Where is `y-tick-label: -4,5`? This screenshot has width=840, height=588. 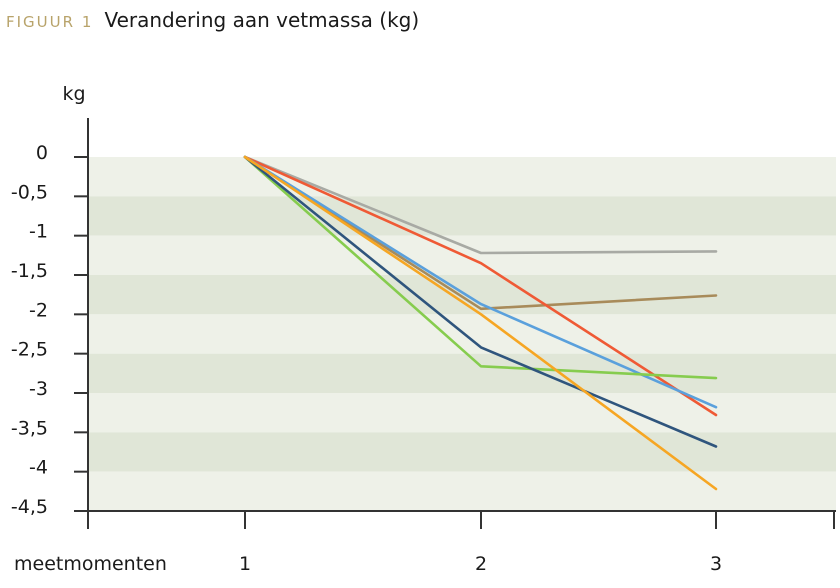 y-tick-label: -4,5 is located at coordinates (29, 507).